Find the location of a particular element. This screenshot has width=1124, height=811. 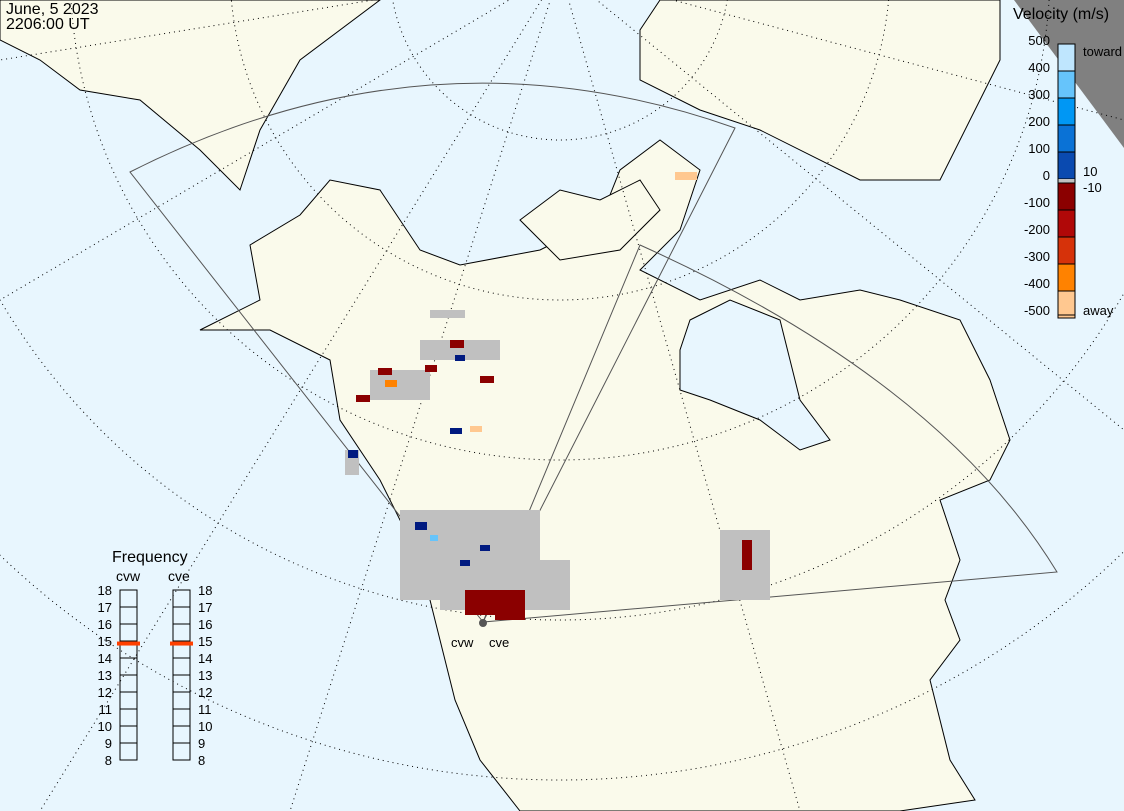

velocity-tick: -500 is located at coordinates (1036, 310).